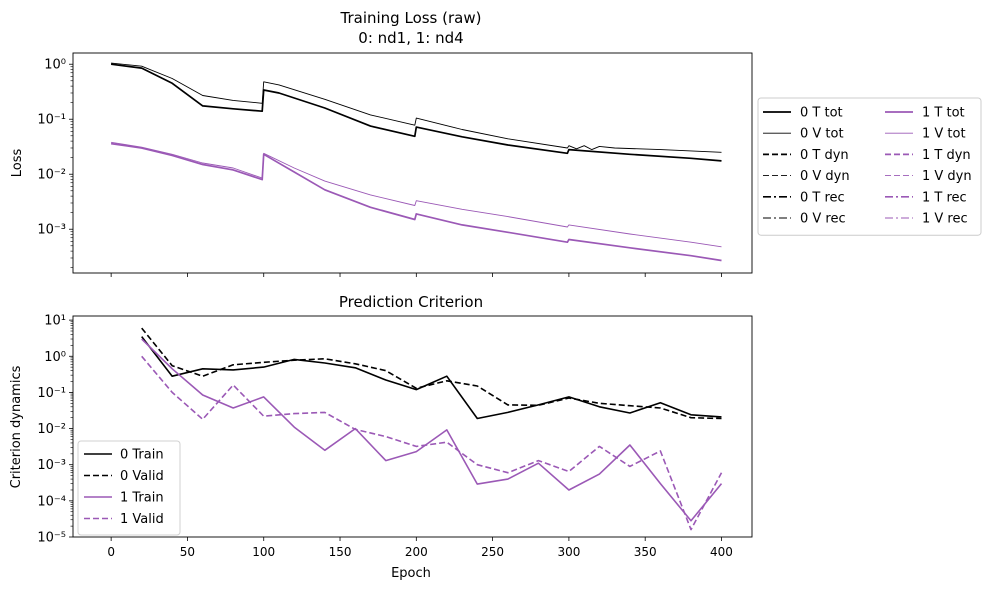 Image resolution: width=989 pixels, height=590 pixels. Describe the element at coordinates (431, 378) in the screenshot. I see `criterion-series-line-0-train` at that location.